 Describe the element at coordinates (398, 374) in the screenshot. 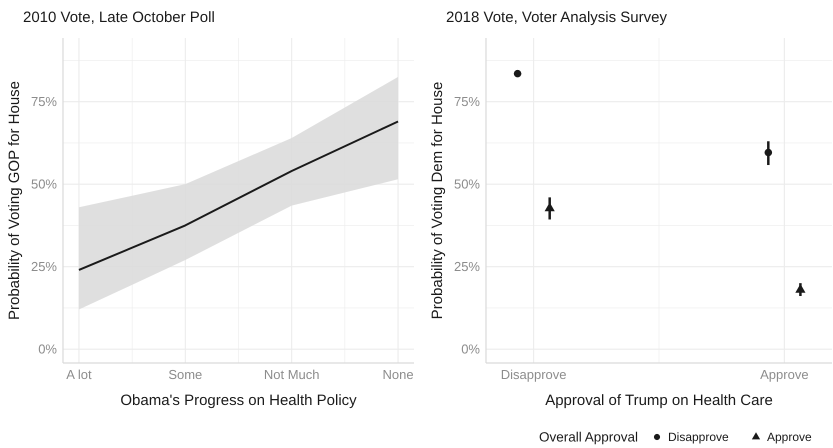

I see `x-tick-label: None` at that location.